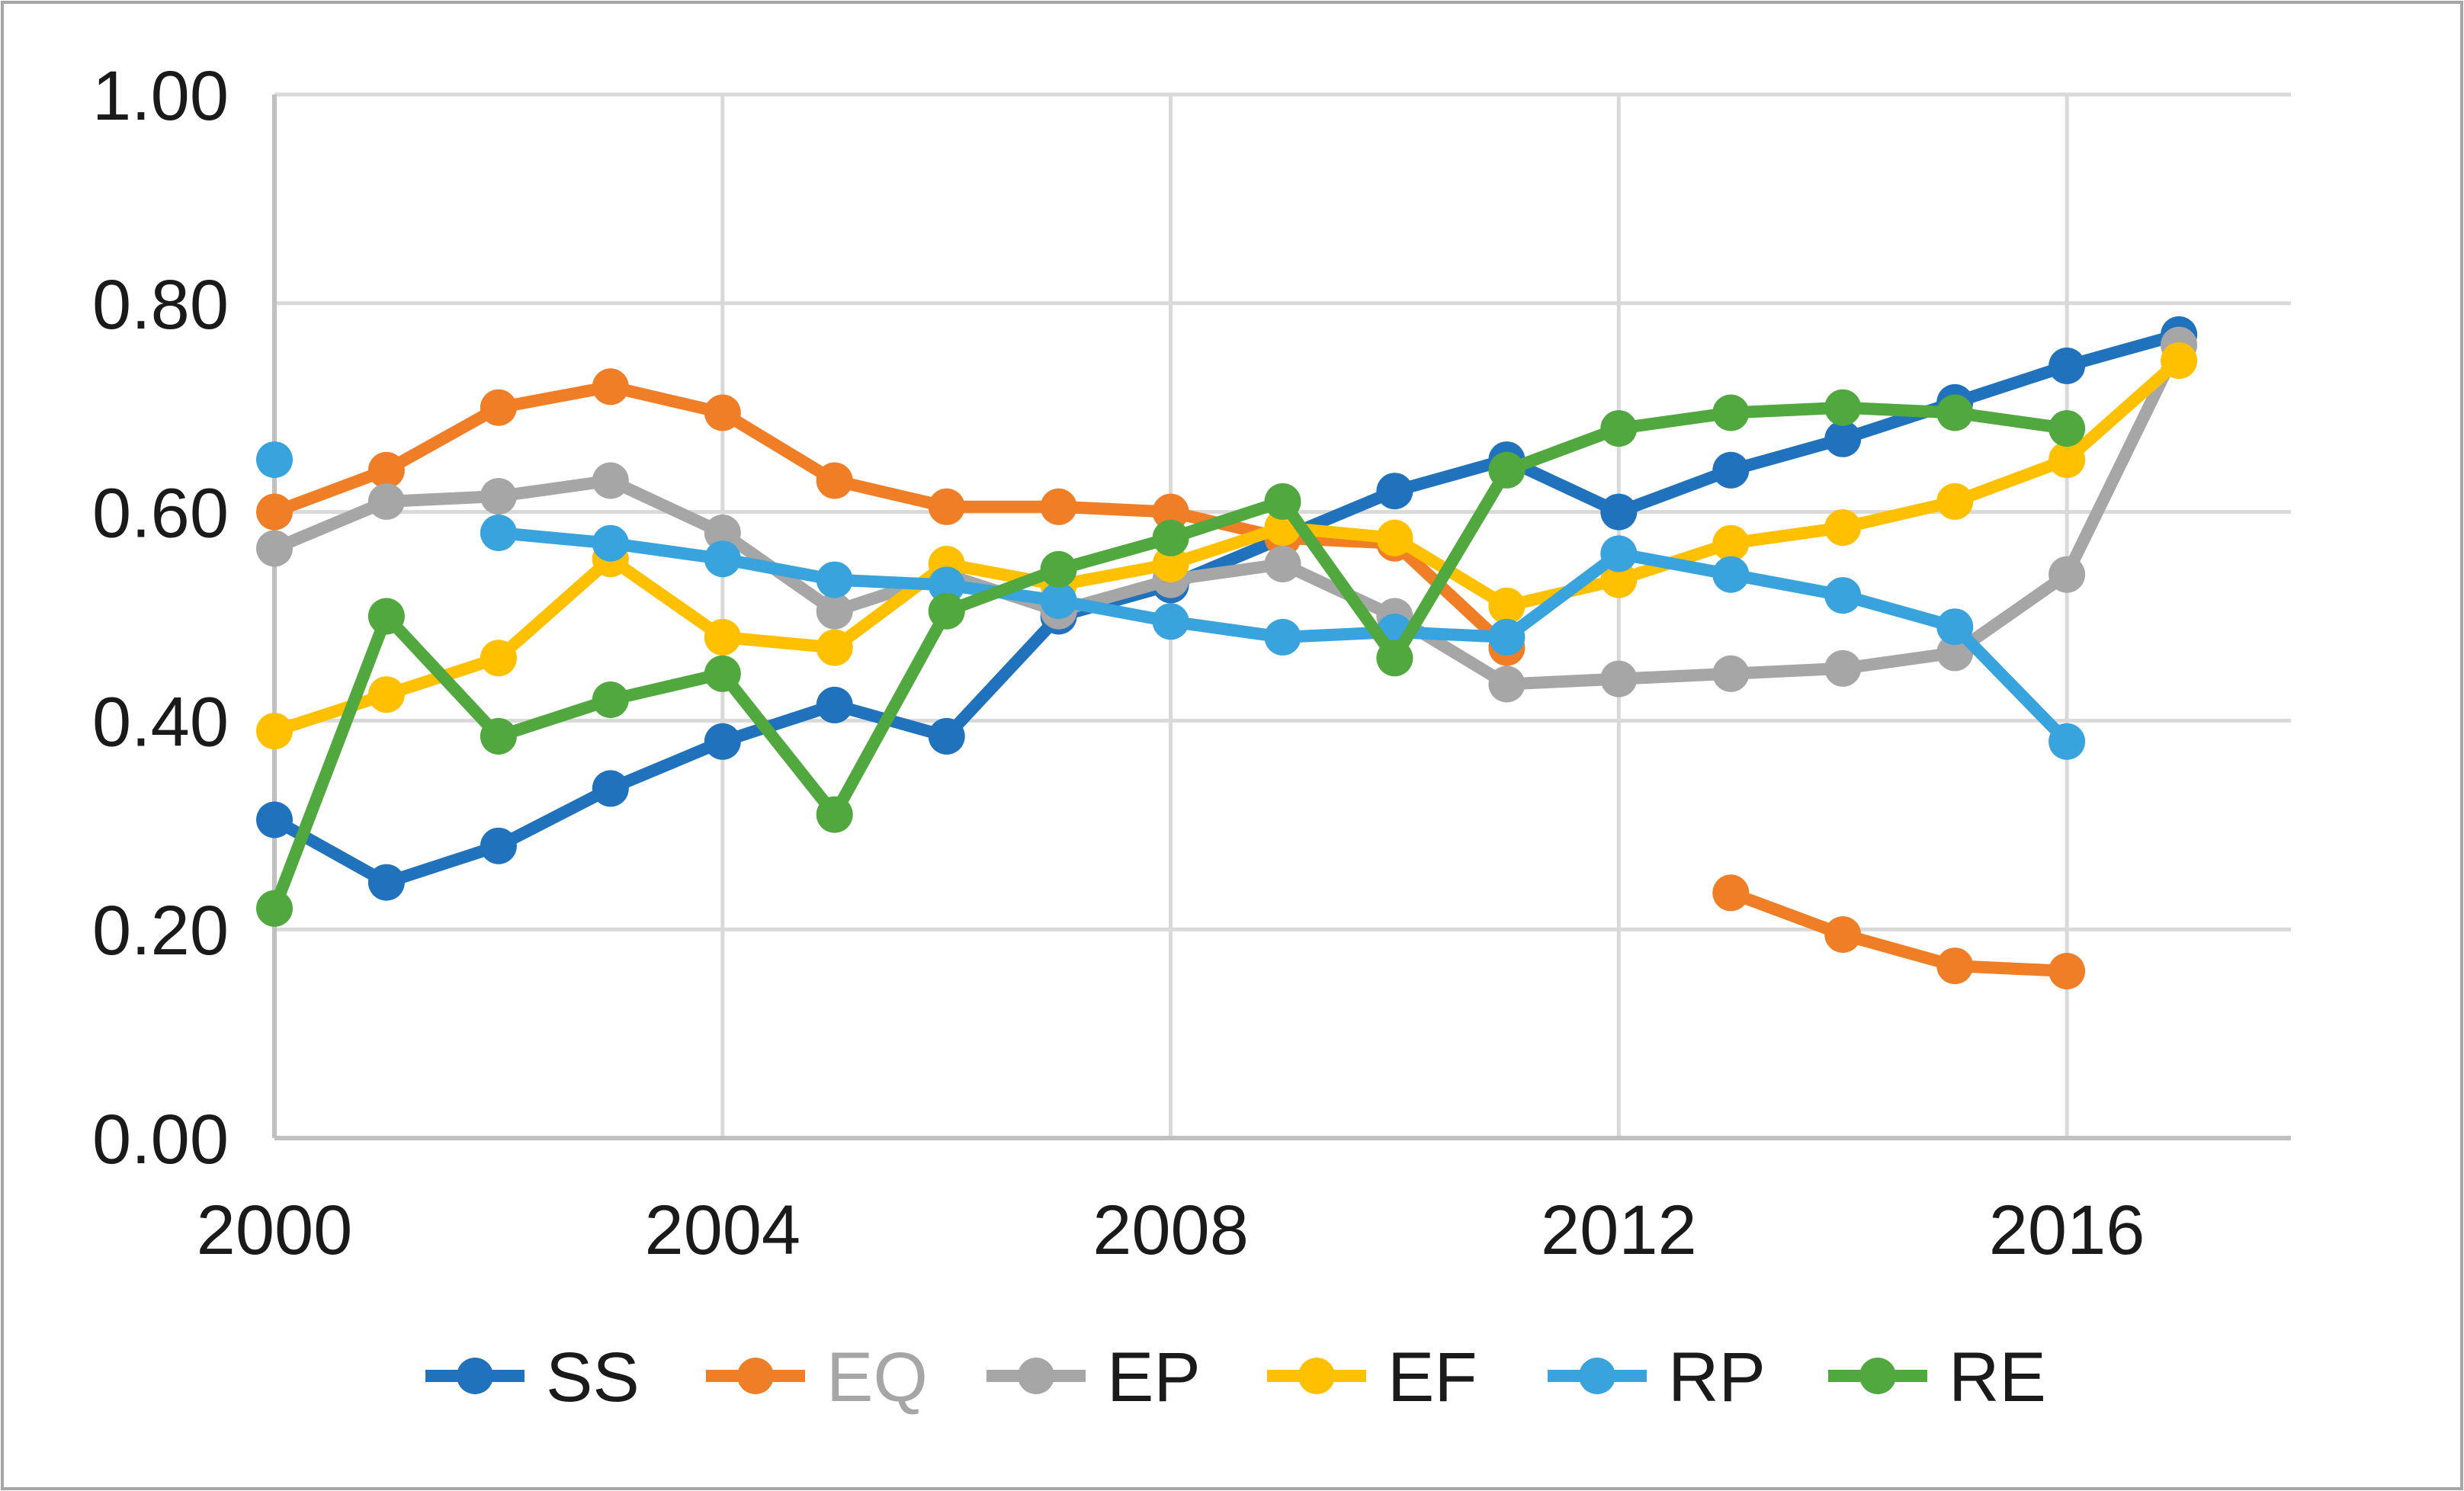 The height and width of the screenshot is (1491, 2464). Describe the element at coordinates (593, 1377) in the screenshot. I see `legend-label-SS: SS` at that location.